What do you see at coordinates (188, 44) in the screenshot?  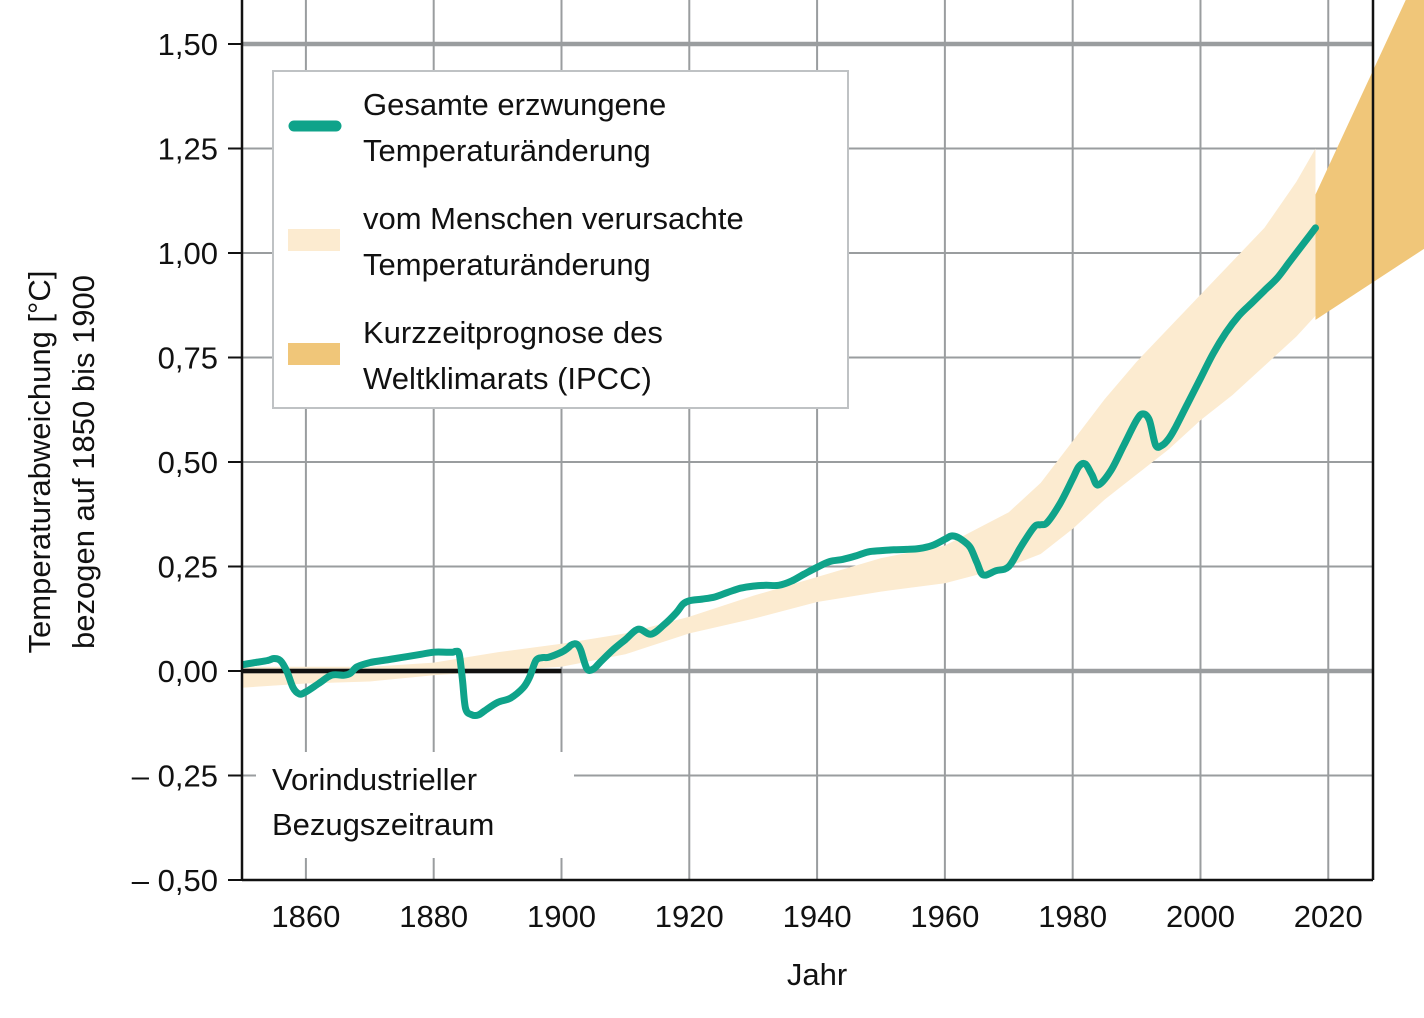 I see `y-tick-label: 1,50` at bounding box center [188, 44].